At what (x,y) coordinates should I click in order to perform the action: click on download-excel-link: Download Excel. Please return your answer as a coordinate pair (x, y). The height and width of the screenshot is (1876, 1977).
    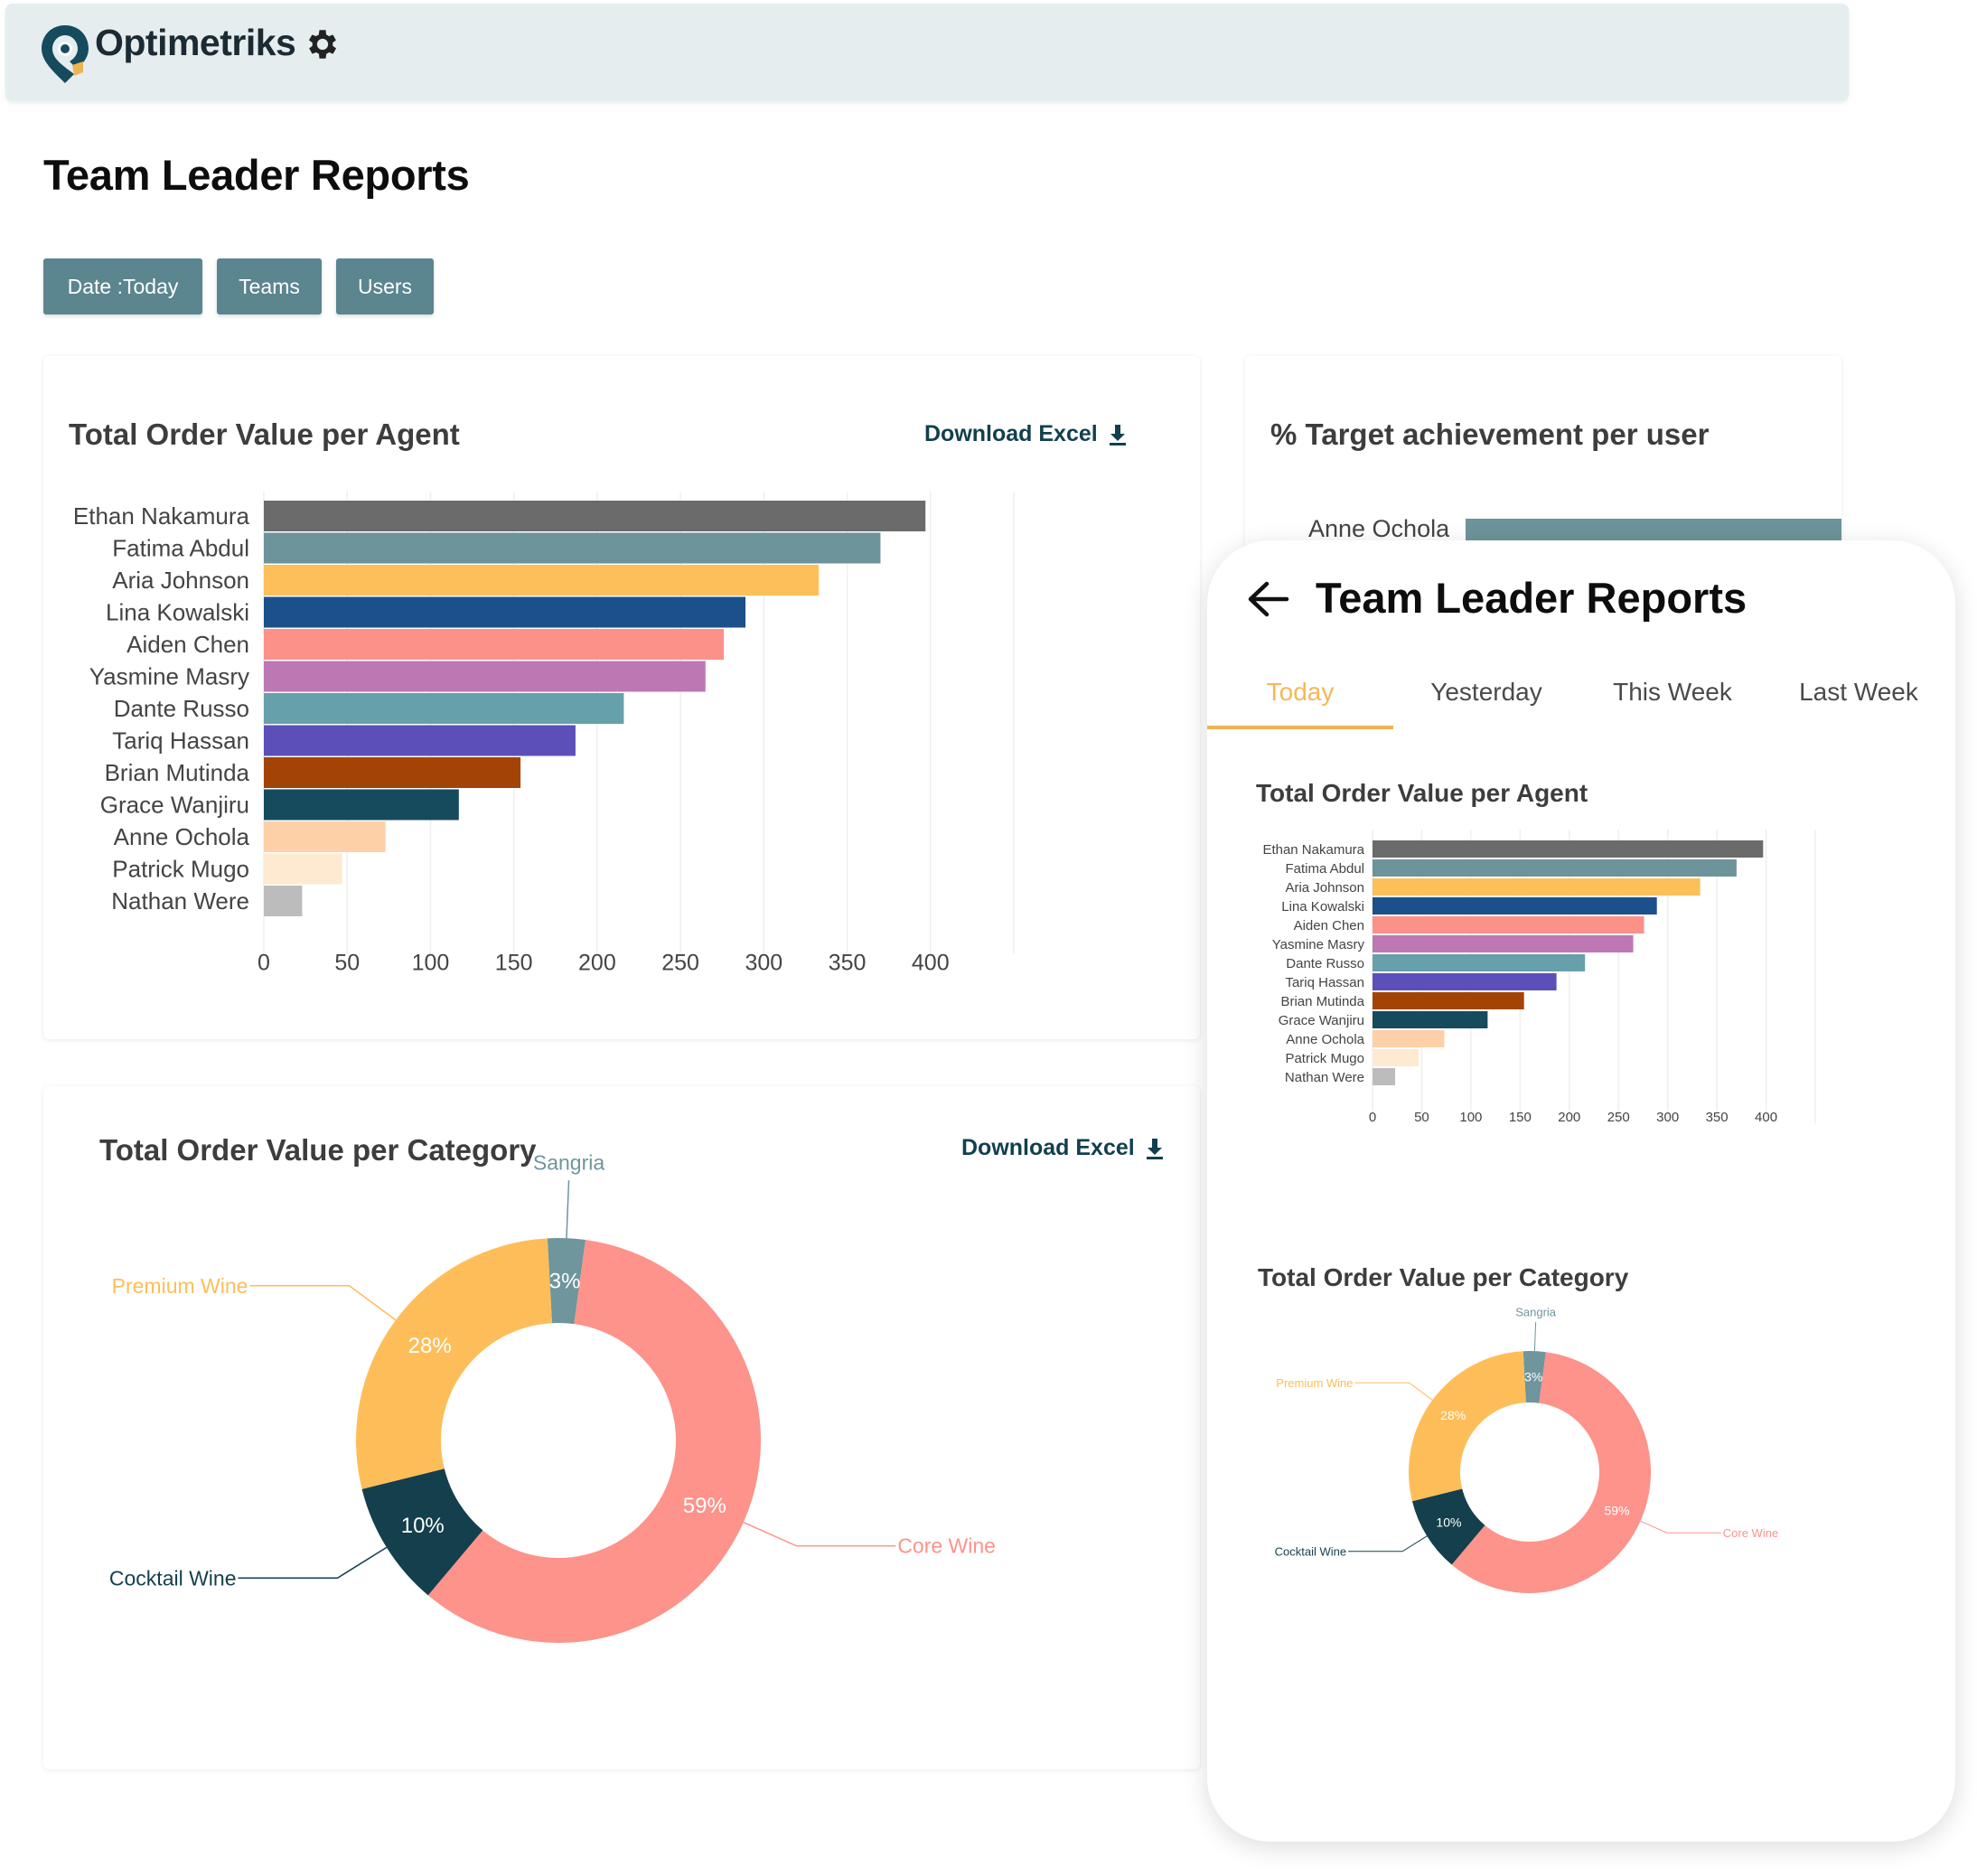
    Looking at the image, I should click on (1026, 434).